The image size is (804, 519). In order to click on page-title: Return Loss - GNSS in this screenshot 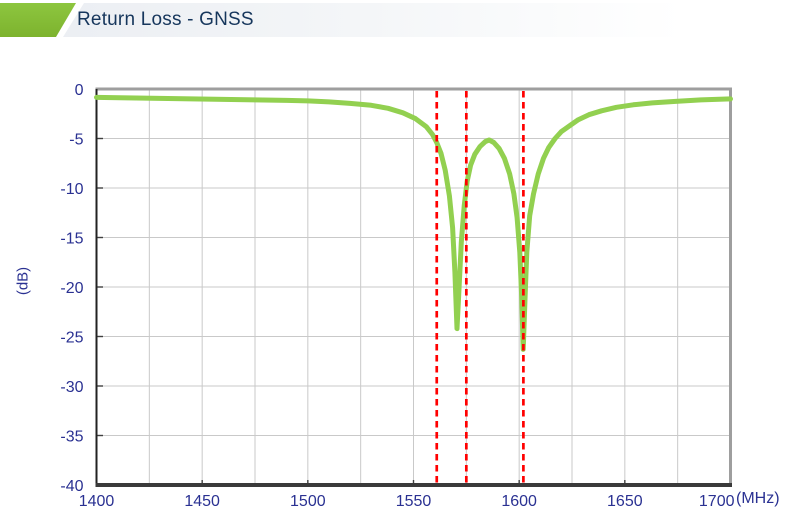, I will do `click(165, 19)`.